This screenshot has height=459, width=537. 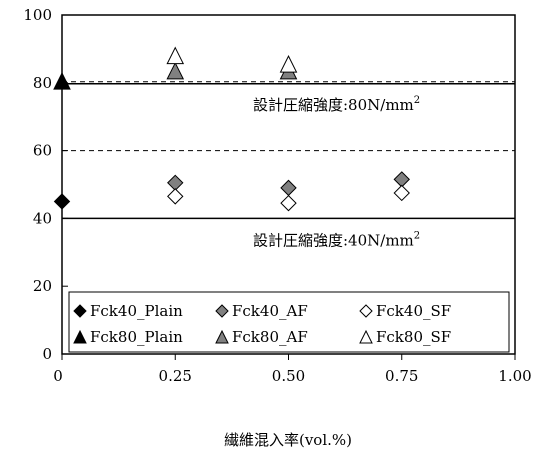 What do you see at coordinates (336, 172) in the screenshot?
I see `annotations: 設計圧縮強度:40N/mm2 設計圧縮強度:80N/mm2` at bounding box center [336, 172].